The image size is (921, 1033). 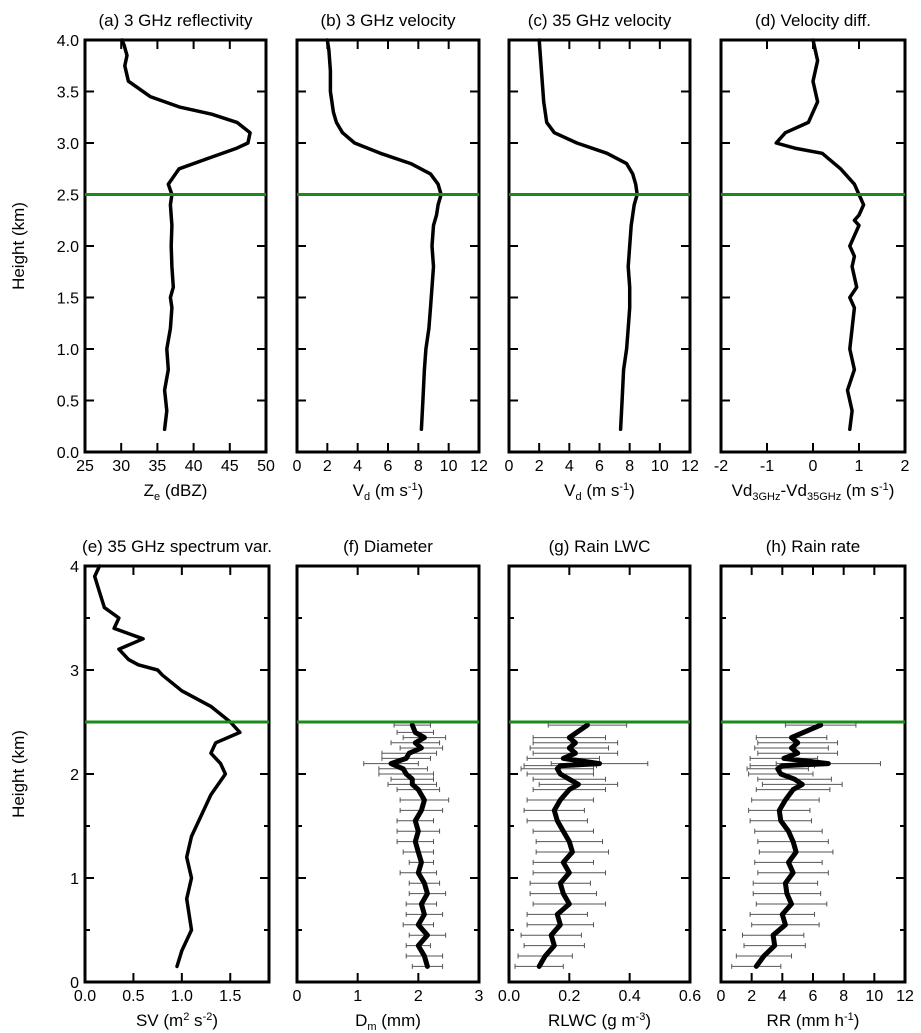 I want to click on panel-a-profile-line, so click(x=186, y=235).